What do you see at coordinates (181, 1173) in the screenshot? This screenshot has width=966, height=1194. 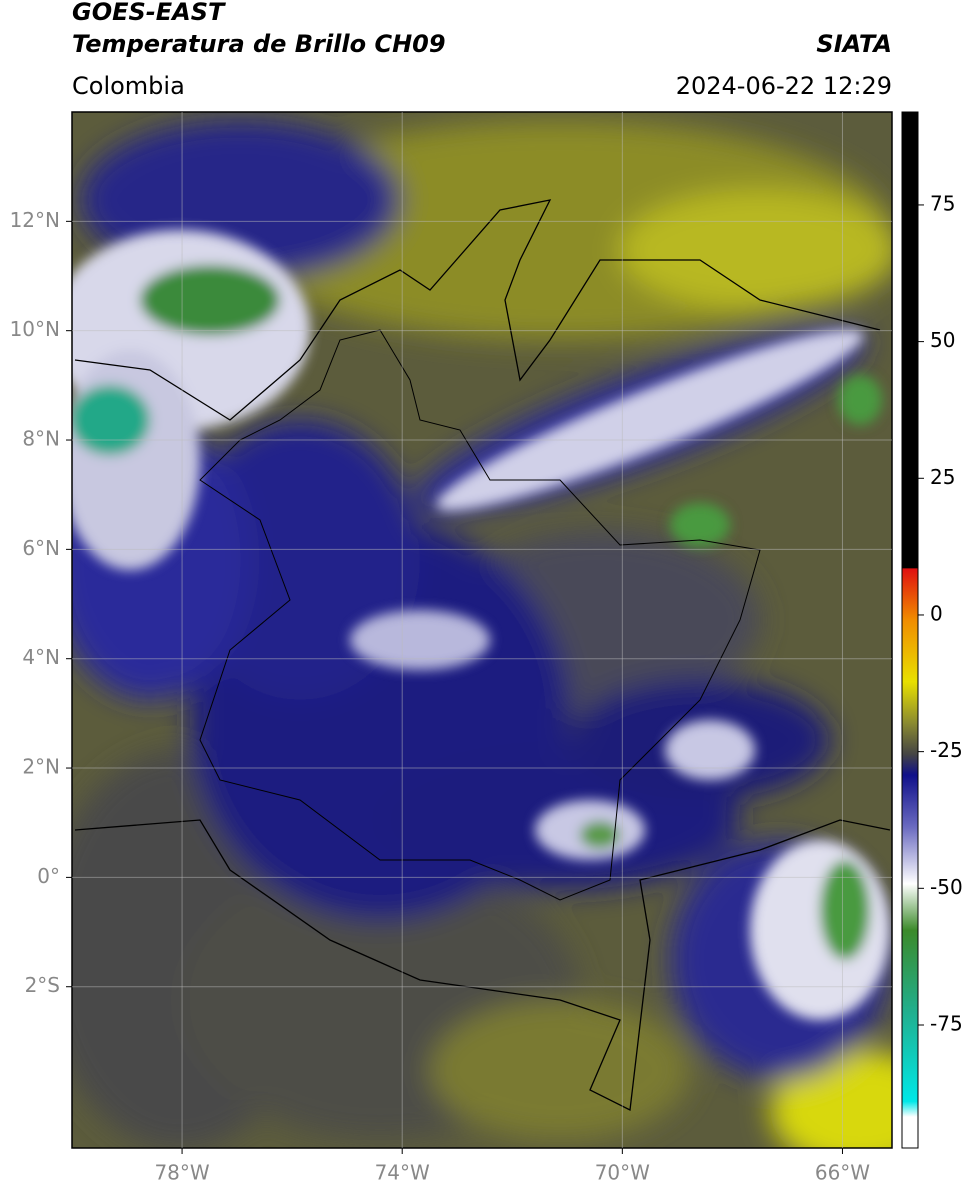 I see `x-tick-label: 78°W` at bounding box center [181, 1173].